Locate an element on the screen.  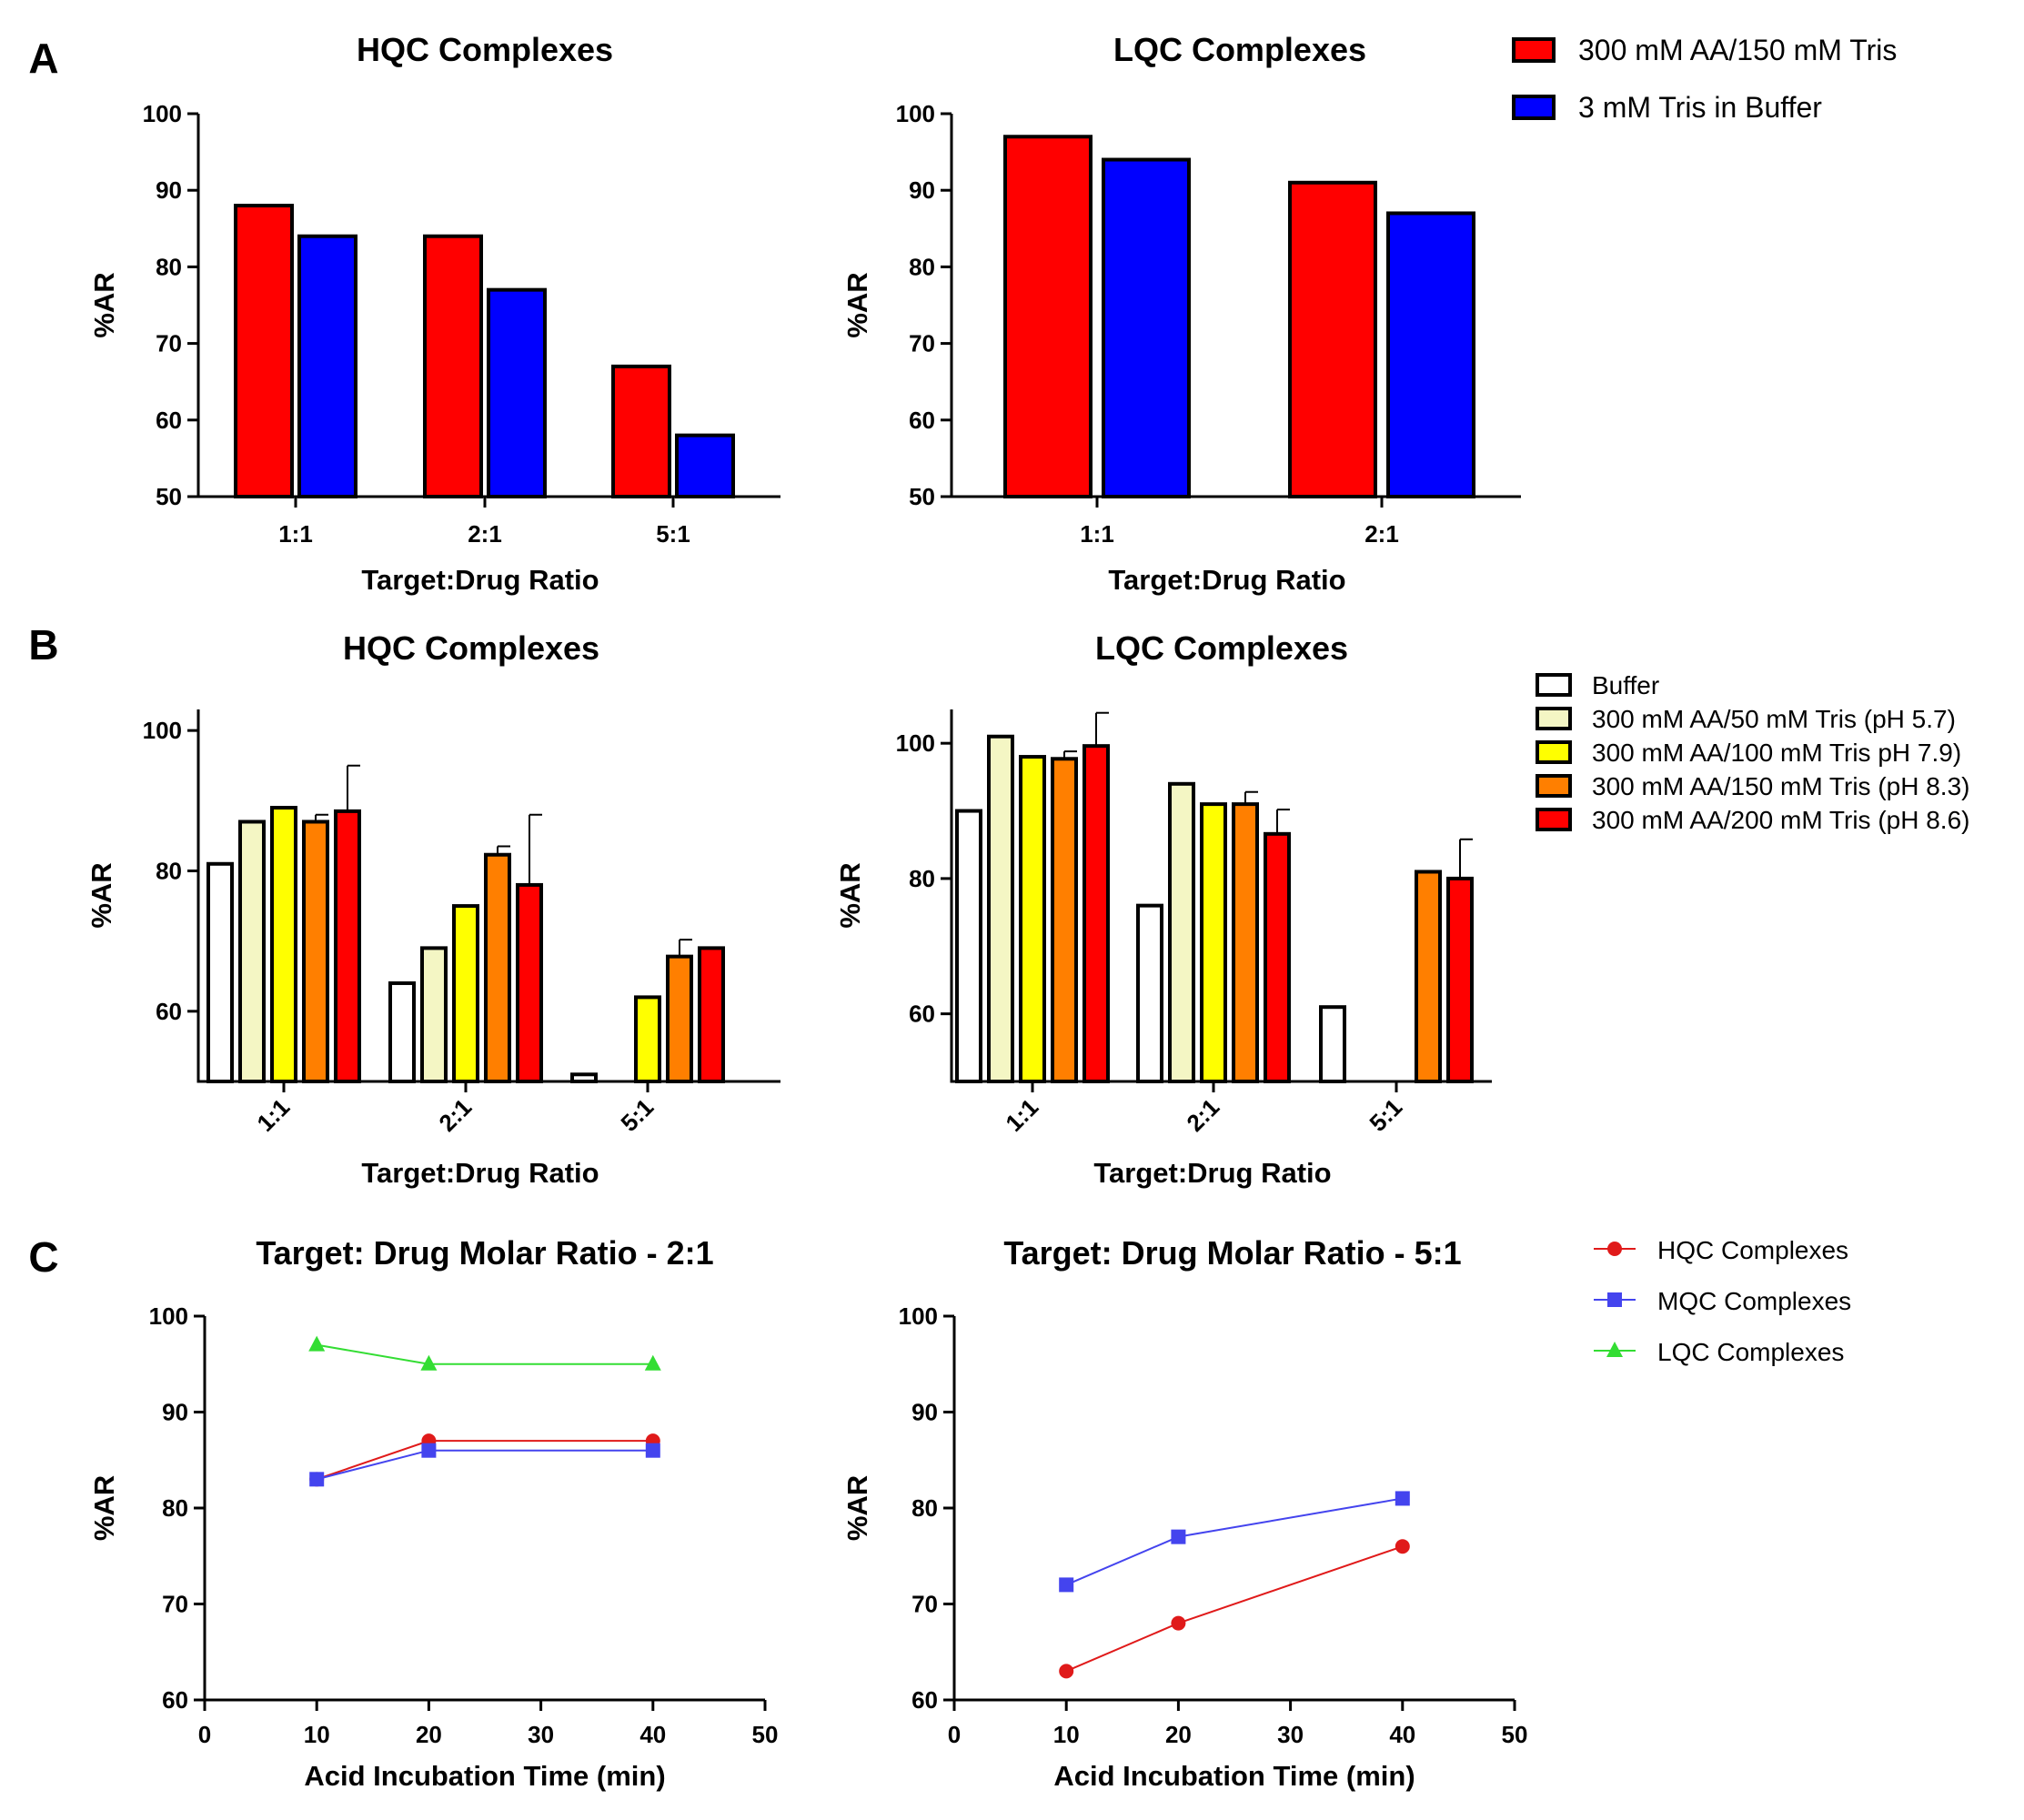
legend-label: HQC Complexes is located at coordinates (1752, 1250).